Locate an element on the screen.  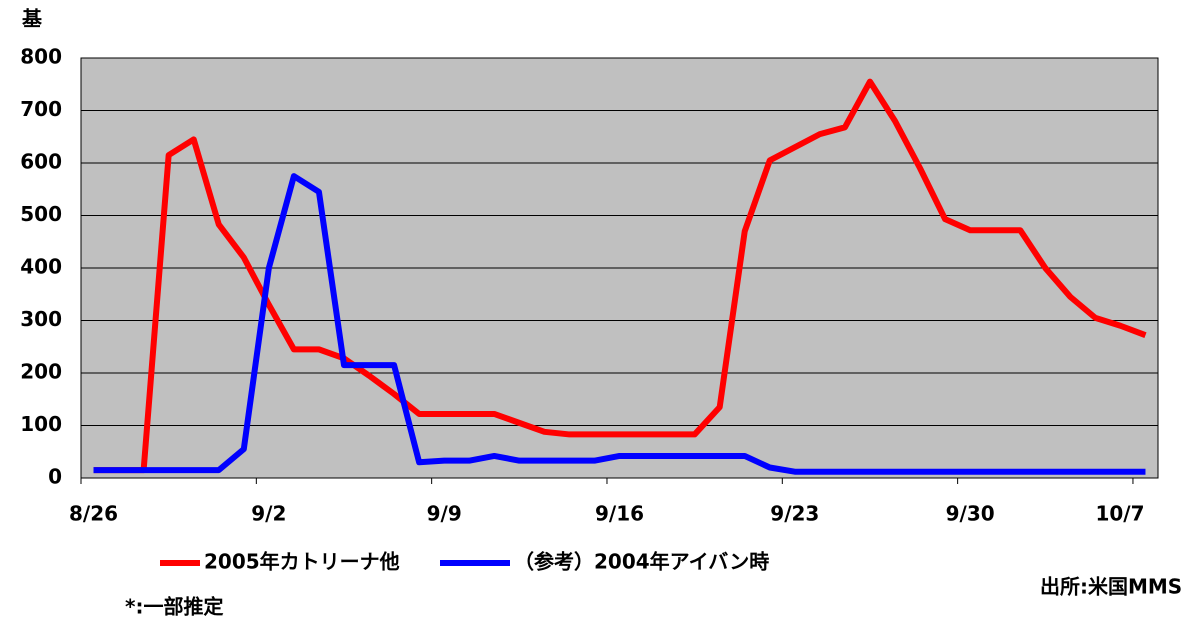
y-tick-label: 300 is located at coordinates (41, 319).